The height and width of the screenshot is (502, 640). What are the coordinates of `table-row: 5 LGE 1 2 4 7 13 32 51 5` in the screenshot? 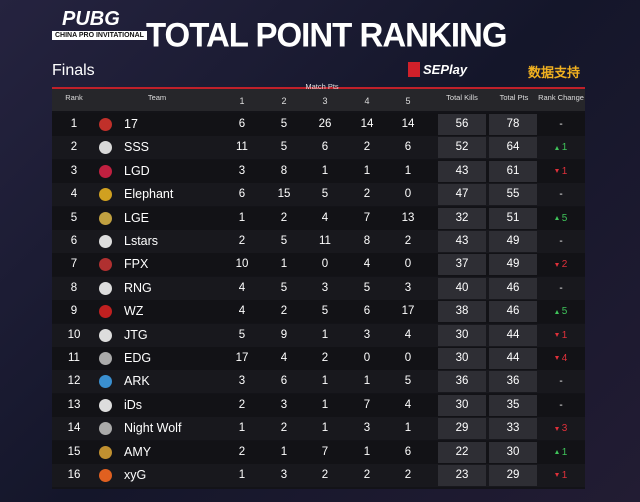 It's located at (318, 218).